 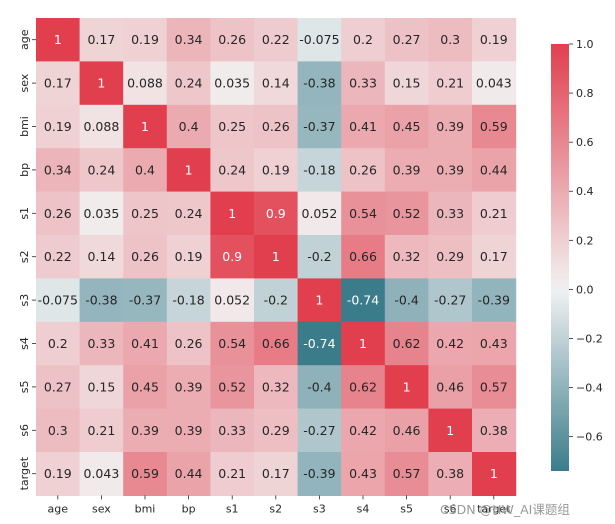 I want to click on cell-value-label: 0.088, so click(x=145, y=83).